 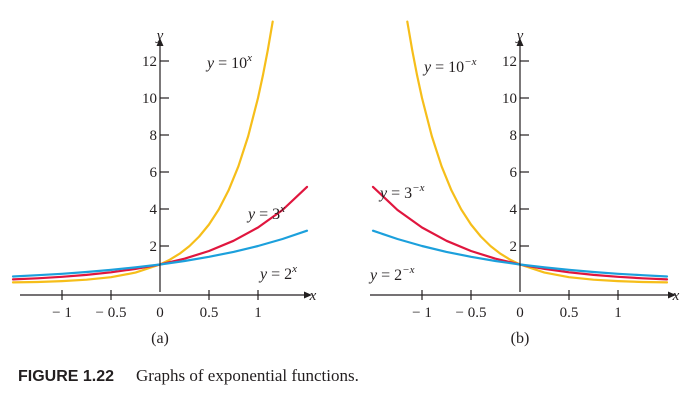 What do you see at coordinates (449, 66) in the screenshot?
I see `series-label: y = 10−x` at bounding box center [449, 66].